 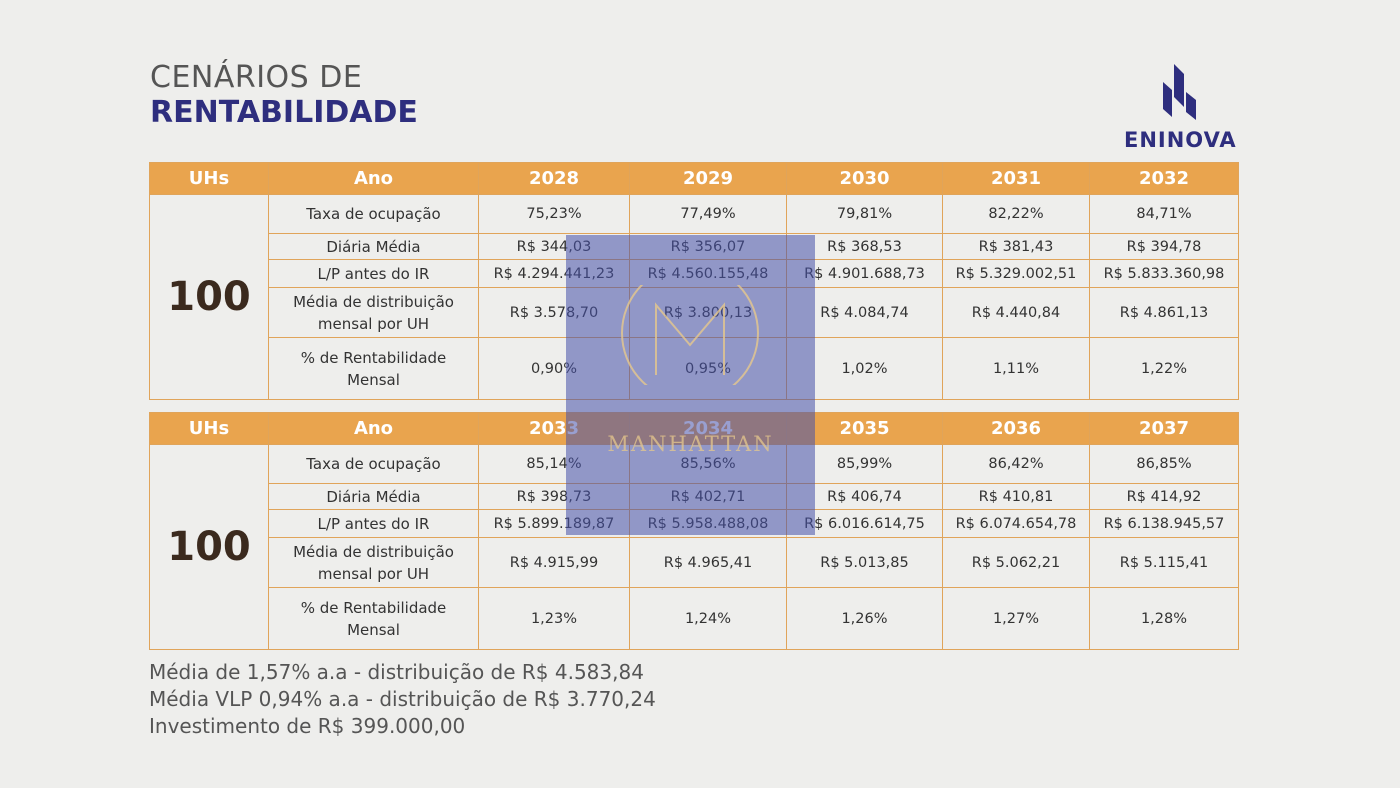 I want to click on title-line2: RENTABILIDADE, so click(x=284, y=112).